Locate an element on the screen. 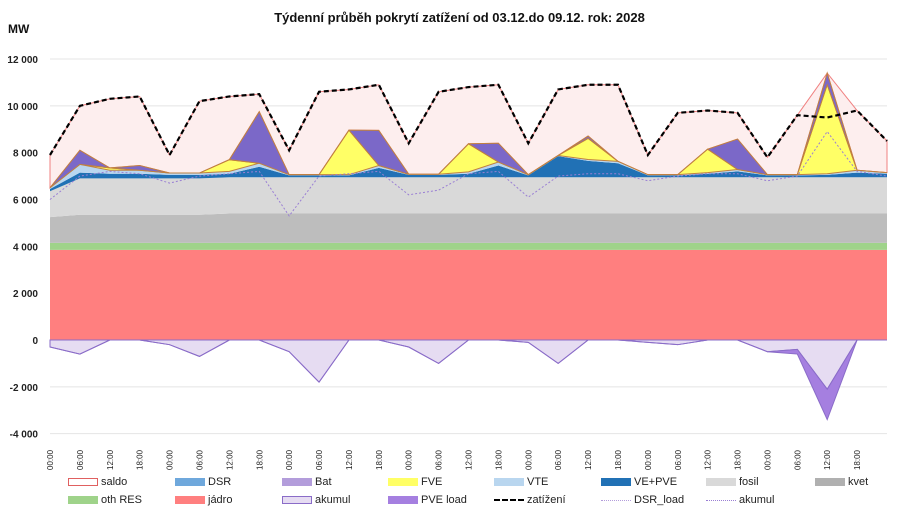 The image size is (919, 518). y-tick-label: 0 is located at coordinates (35, 341).